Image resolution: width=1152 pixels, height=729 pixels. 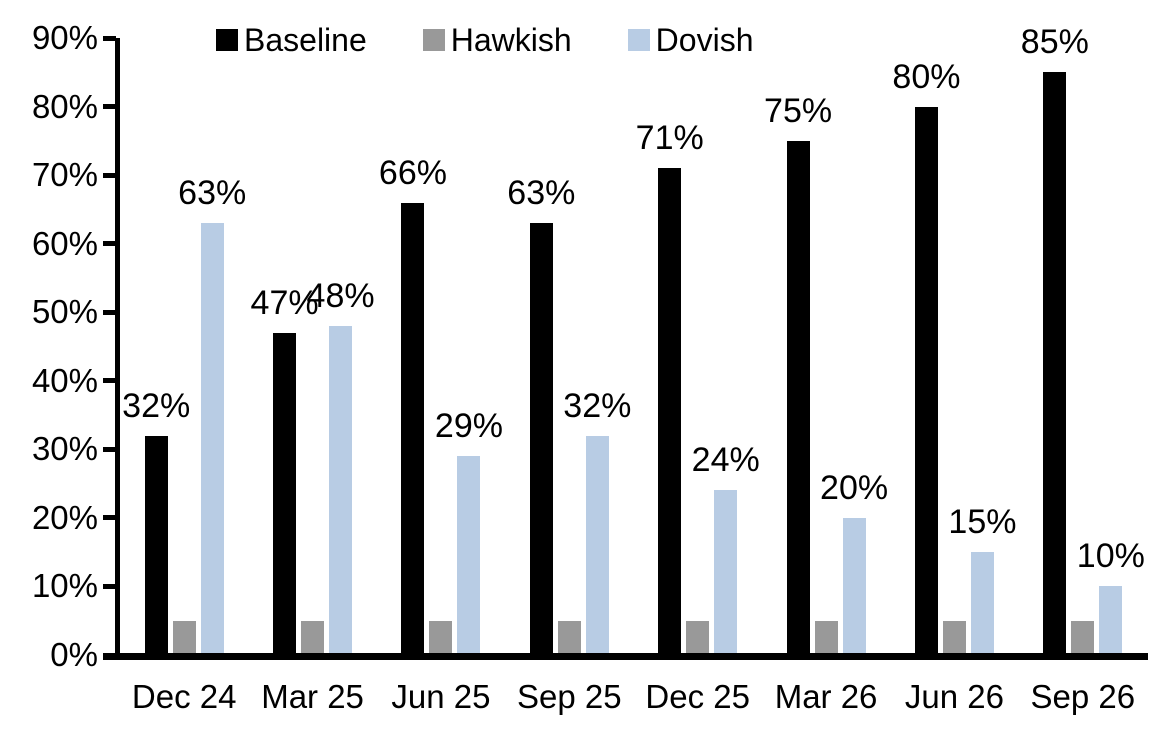 What do you see at coordinates (74, 654) in the screenshot?
I see `y-axis-tick-label: 0%` at bounding box center [74, 654].